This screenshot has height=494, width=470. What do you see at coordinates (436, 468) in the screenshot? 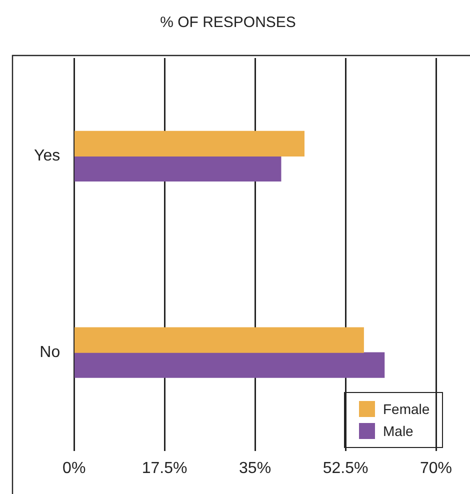
I see `x-tick-label: 70%` at bounding box center [436, 468].